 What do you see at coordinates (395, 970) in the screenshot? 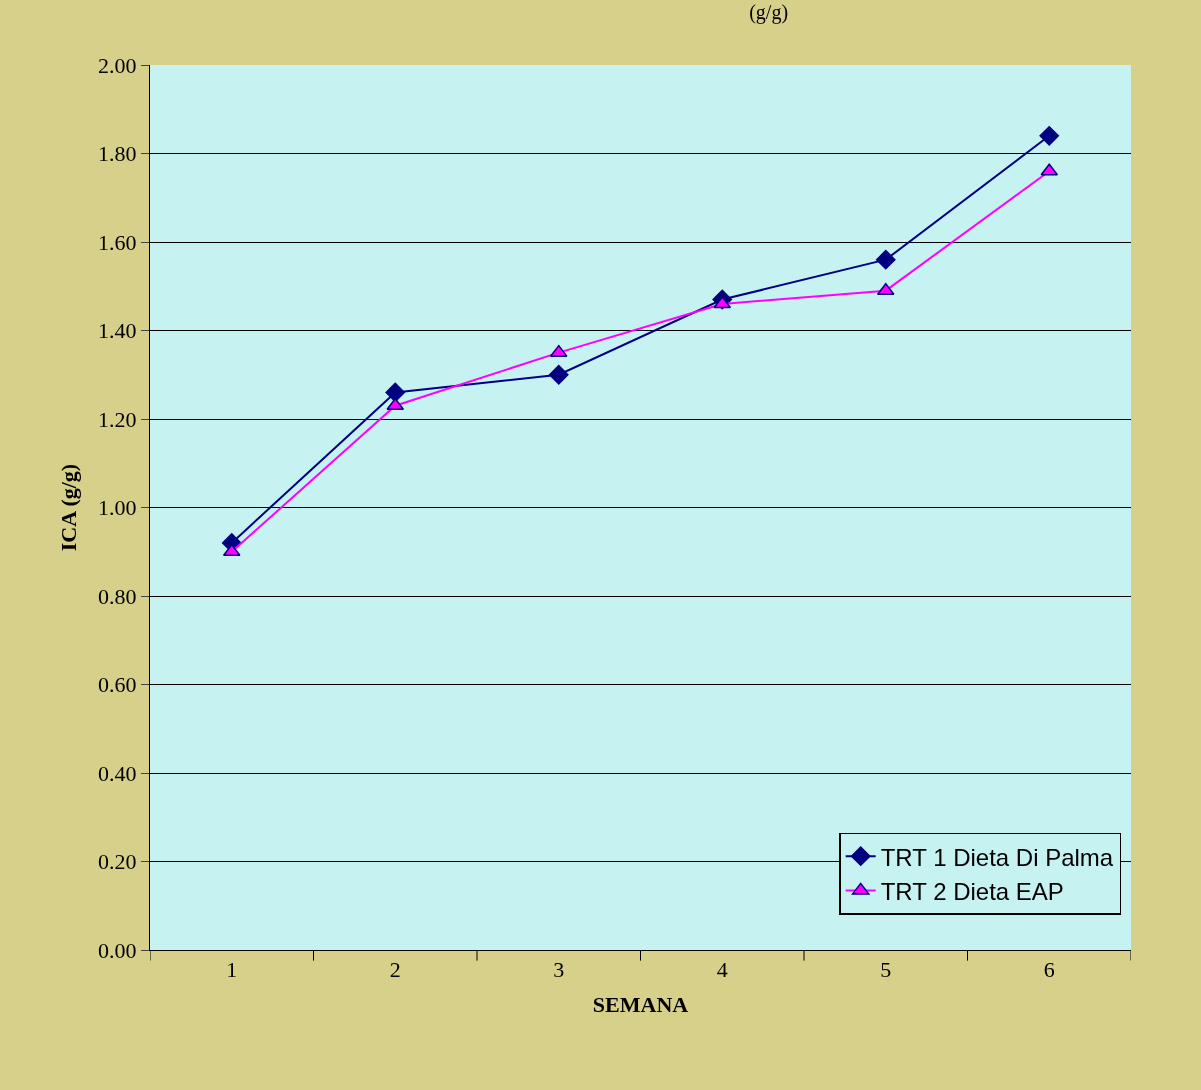
I see `x-tick-label: 2` at bounding box center [395, 970].